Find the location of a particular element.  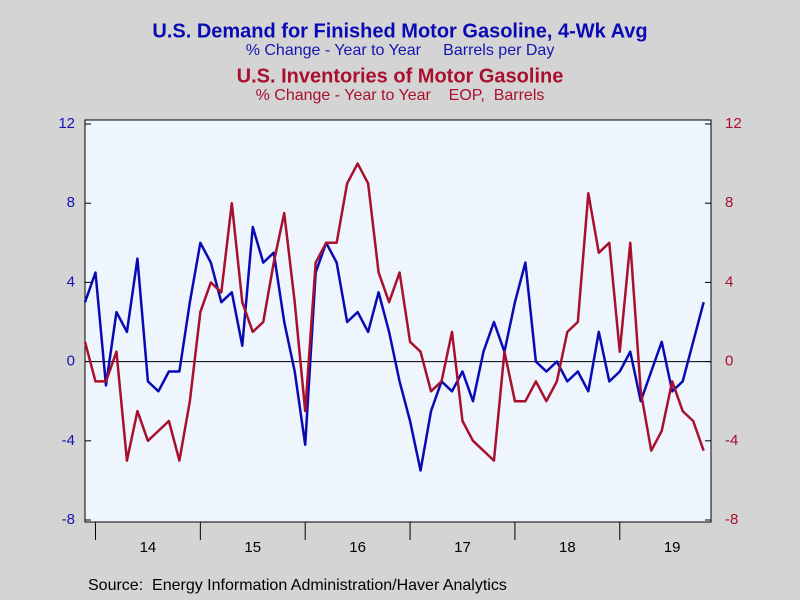

x-tick-label: 18 is located at coordinates (567, 547).